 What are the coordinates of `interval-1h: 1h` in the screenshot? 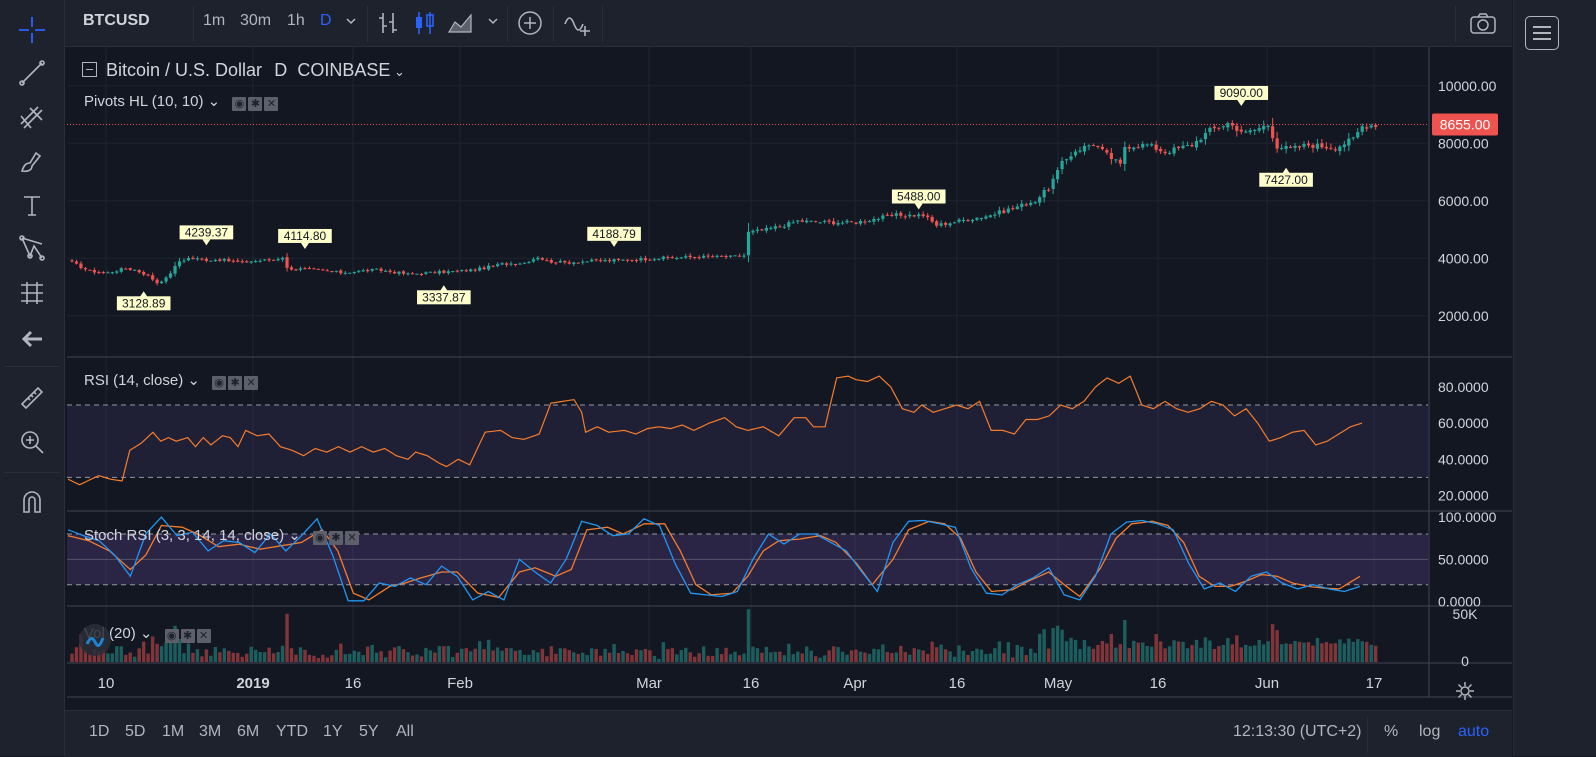 It's located at (296, 20).